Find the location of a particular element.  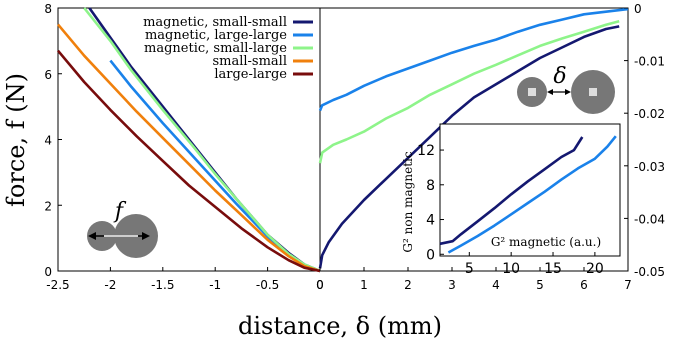

inset-y-tick-label: 0 is located at coordinates (430, 255).